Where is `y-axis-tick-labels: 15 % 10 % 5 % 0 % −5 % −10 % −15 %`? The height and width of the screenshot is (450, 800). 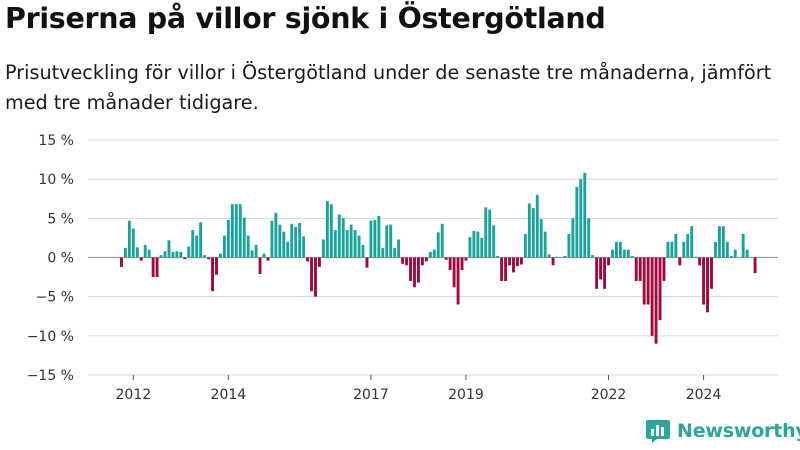 y-axis-tick-labels: 15 % 10 % 5 % 0 % −5 % −10 % −15 % is located at coordinates (50, 258).